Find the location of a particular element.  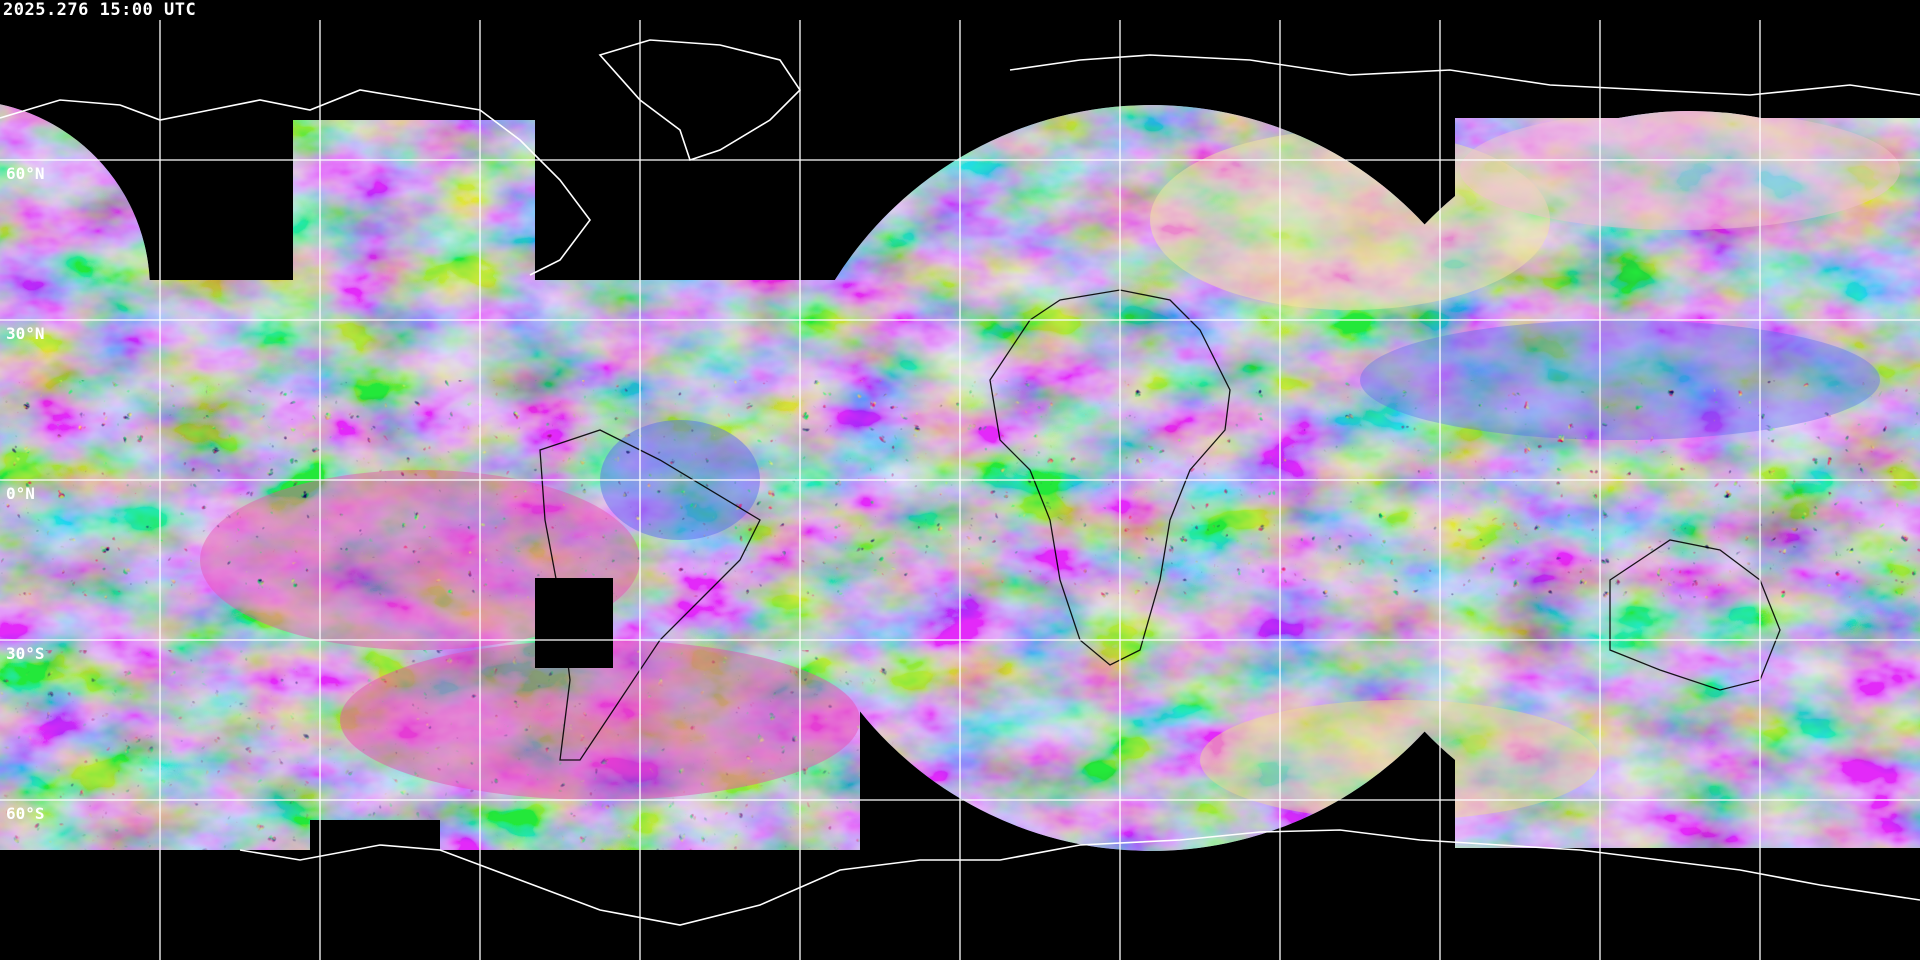

australia-coastline is located at coordinates (1695, 615).